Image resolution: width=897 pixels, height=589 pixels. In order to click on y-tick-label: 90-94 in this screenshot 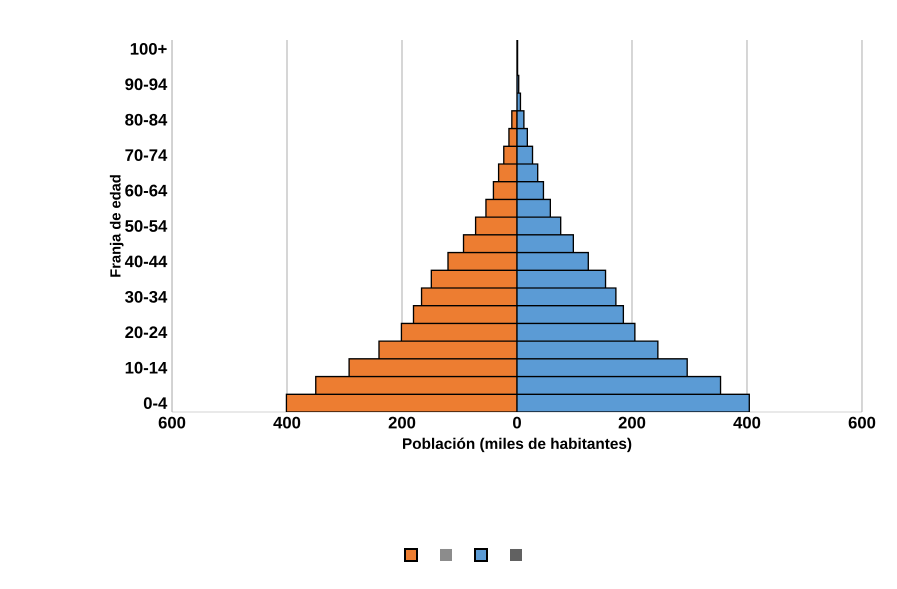, I will do `click(146, 84)`.